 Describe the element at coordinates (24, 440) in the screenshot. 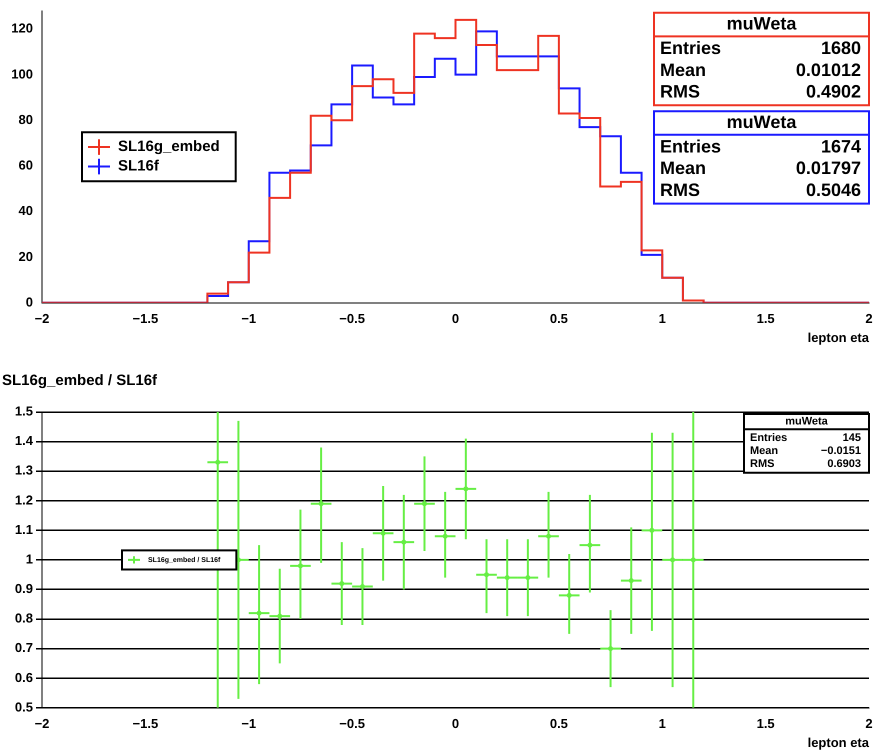

I see `y-tick-label: 1.4` at that location.